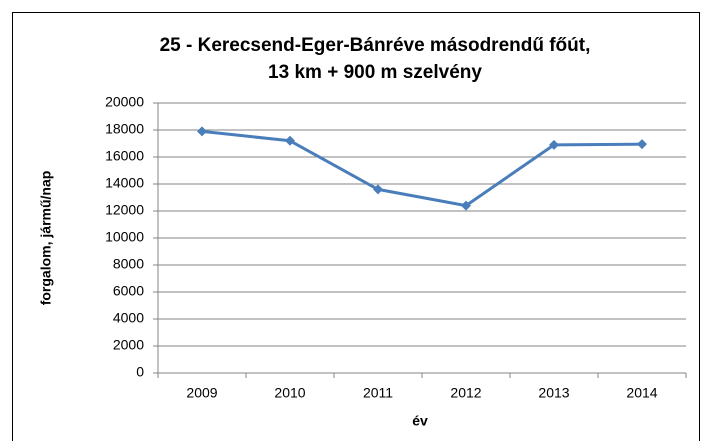 Image resolution: width=711 pixels, height=441 pixels. Describe the element at coordinates (46, 238) in the screenshot. I see `y-axis-label: forgalom, jármű/nap` at that location.